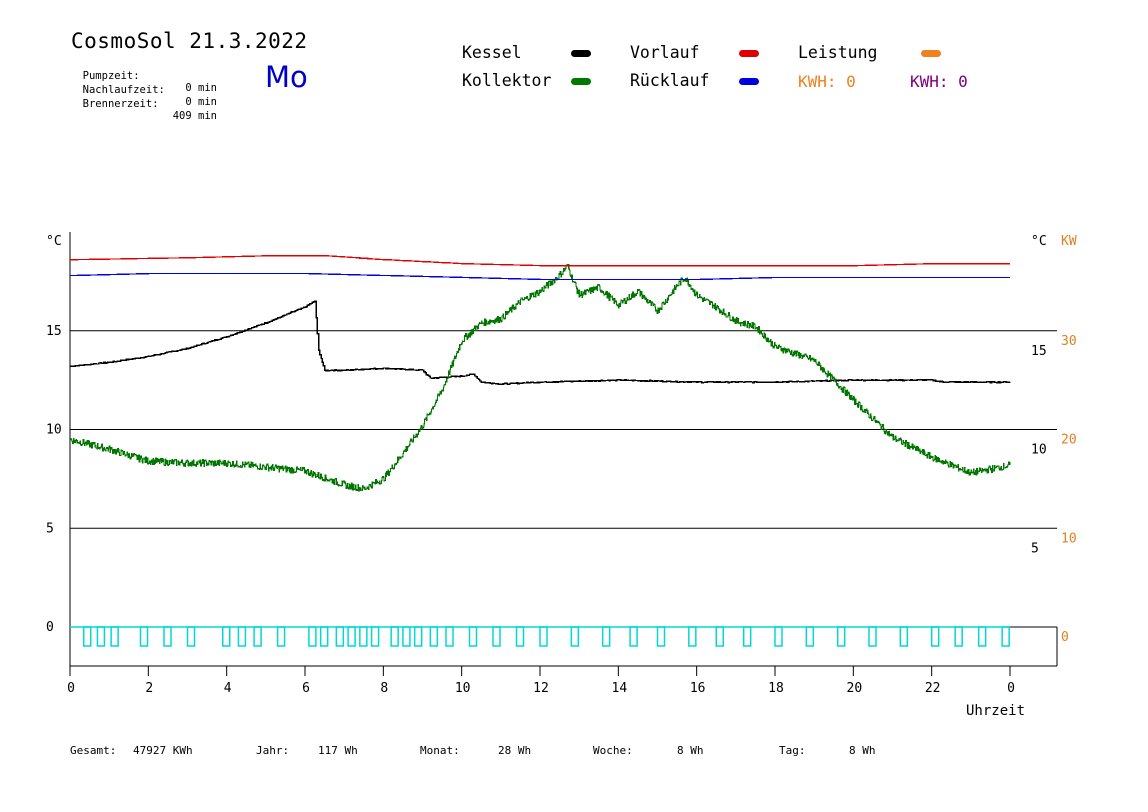 The width and height of the screenshot is (1148, 812). I want to click on stat-label: Pumpzeit:, so click(111, 76).